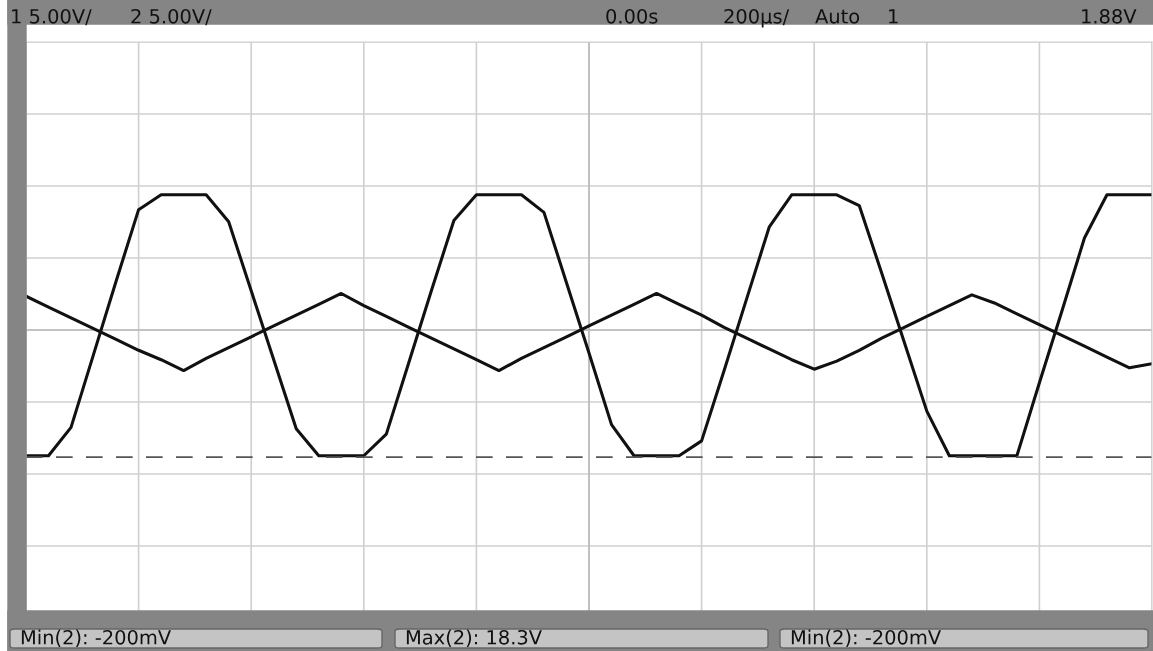 The width and height of the screenshot is (1153, 651). I want to click on text: Max(2): 18.3V, so click(474, 638).